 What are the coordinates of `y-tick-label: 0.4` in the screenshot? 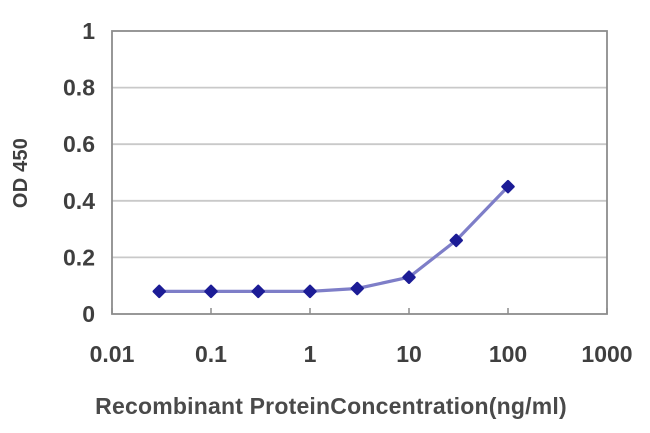 It's located at (79, 201).